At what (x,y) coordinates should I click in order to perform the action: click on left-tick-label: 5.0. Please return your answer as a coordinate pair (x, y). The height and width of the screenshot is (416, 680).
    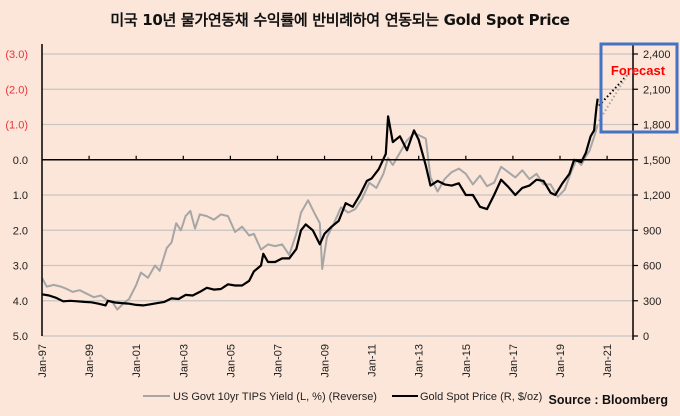
    Looking at the image, I should click on (20, 337).